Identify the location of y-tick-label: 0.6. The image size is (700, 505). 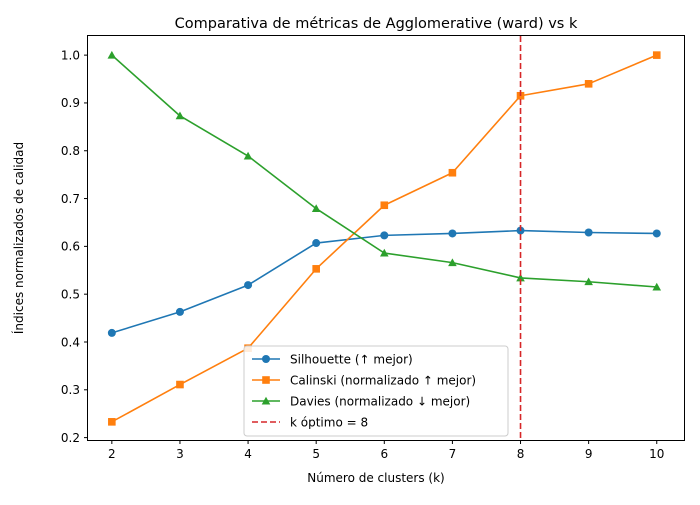
(70, 247).